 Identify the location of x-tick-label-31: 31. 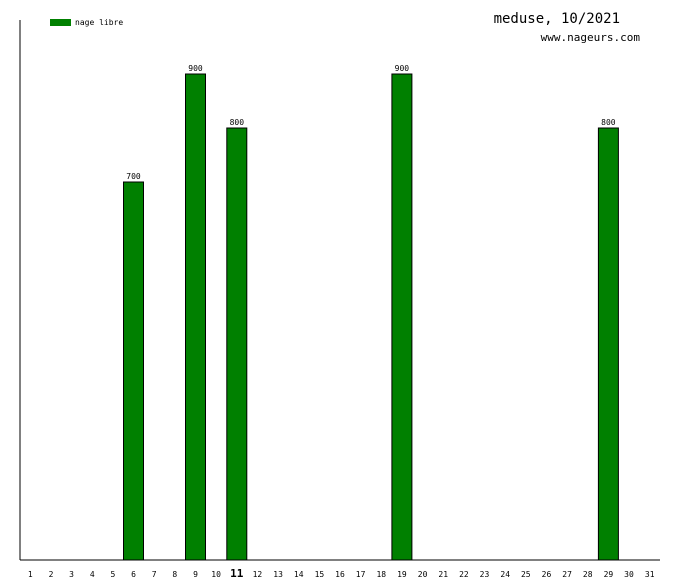
(650, 574).